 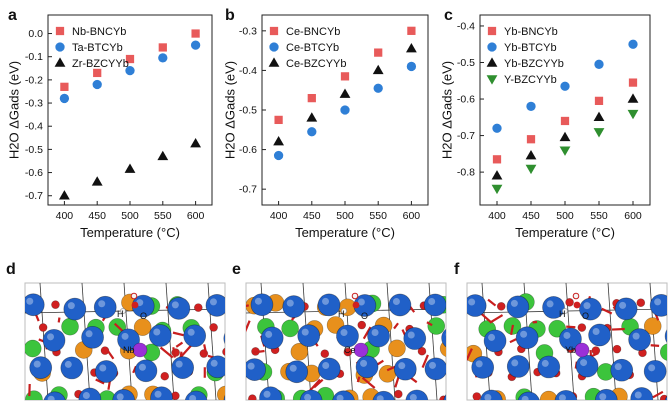 What do you see at coordinates (97, 48) in the screenshot?
I see `legend-label: Ta-BTCYb` at bounding box center [97, 48].